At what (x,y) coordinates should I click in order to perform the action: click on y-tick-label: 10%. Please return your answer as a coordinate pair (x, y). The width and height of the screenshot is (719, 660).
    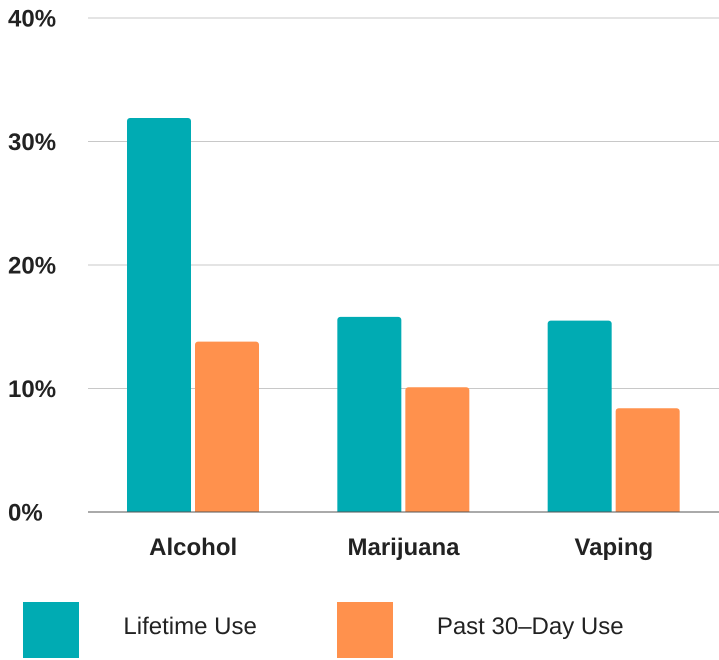
    Looking at the image, I should click on (32, 390).